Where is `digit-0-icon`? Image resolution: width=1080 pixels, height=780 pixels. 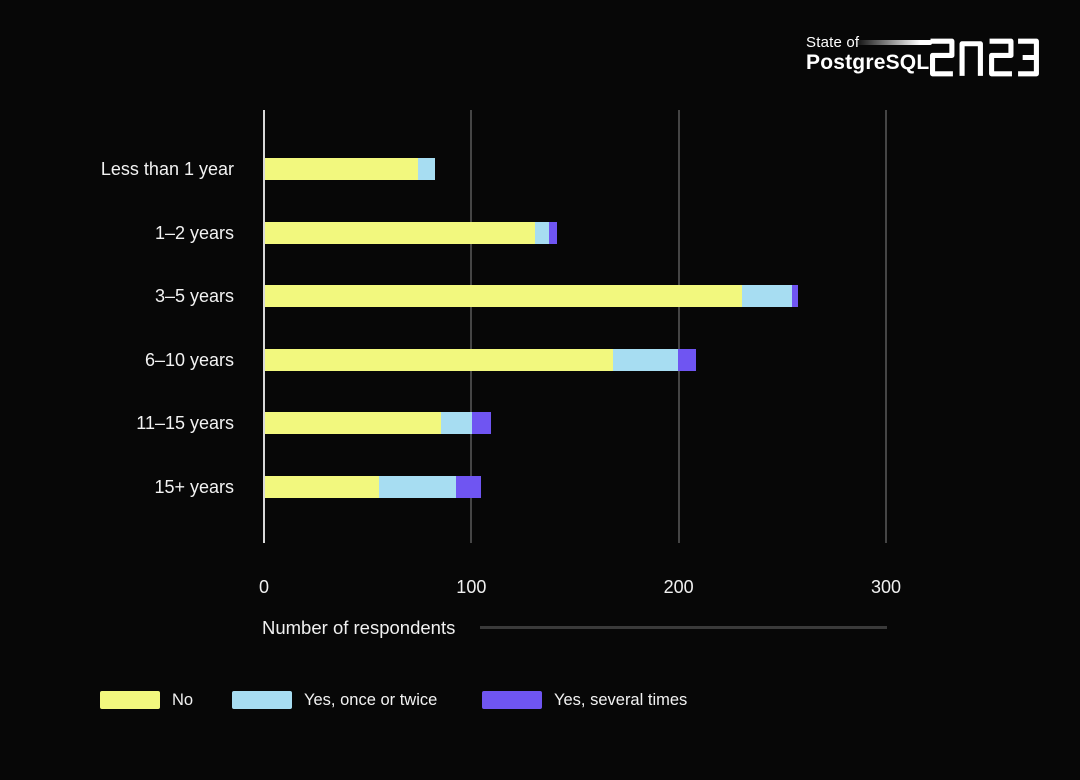
digit-0-icon is located at coordinates (971, 58).